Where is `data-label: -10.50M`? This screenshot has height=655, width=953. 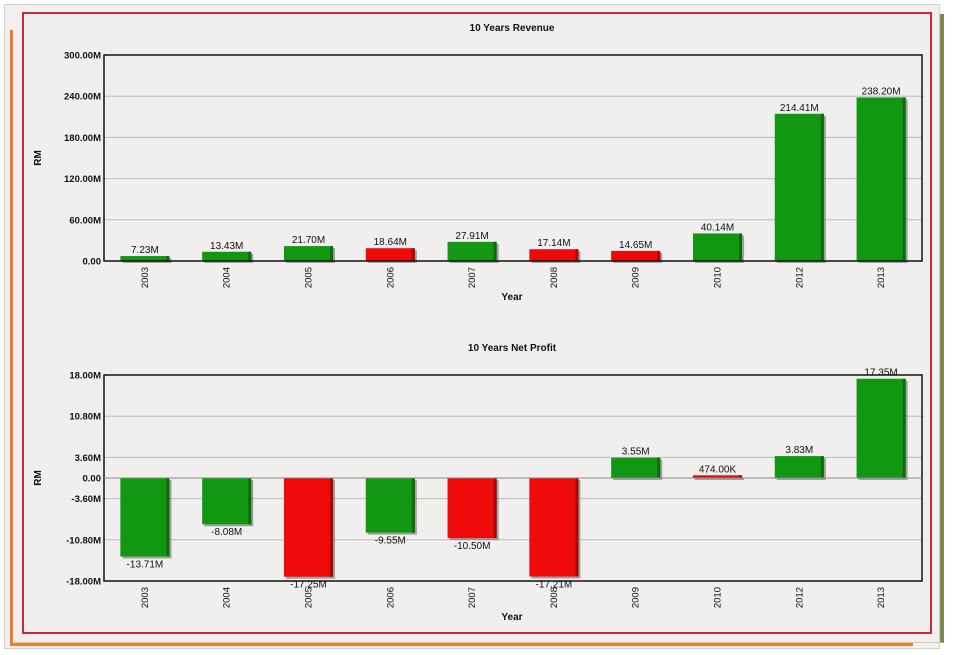
data-label: -10.50M is located at coordinates (472, 546).